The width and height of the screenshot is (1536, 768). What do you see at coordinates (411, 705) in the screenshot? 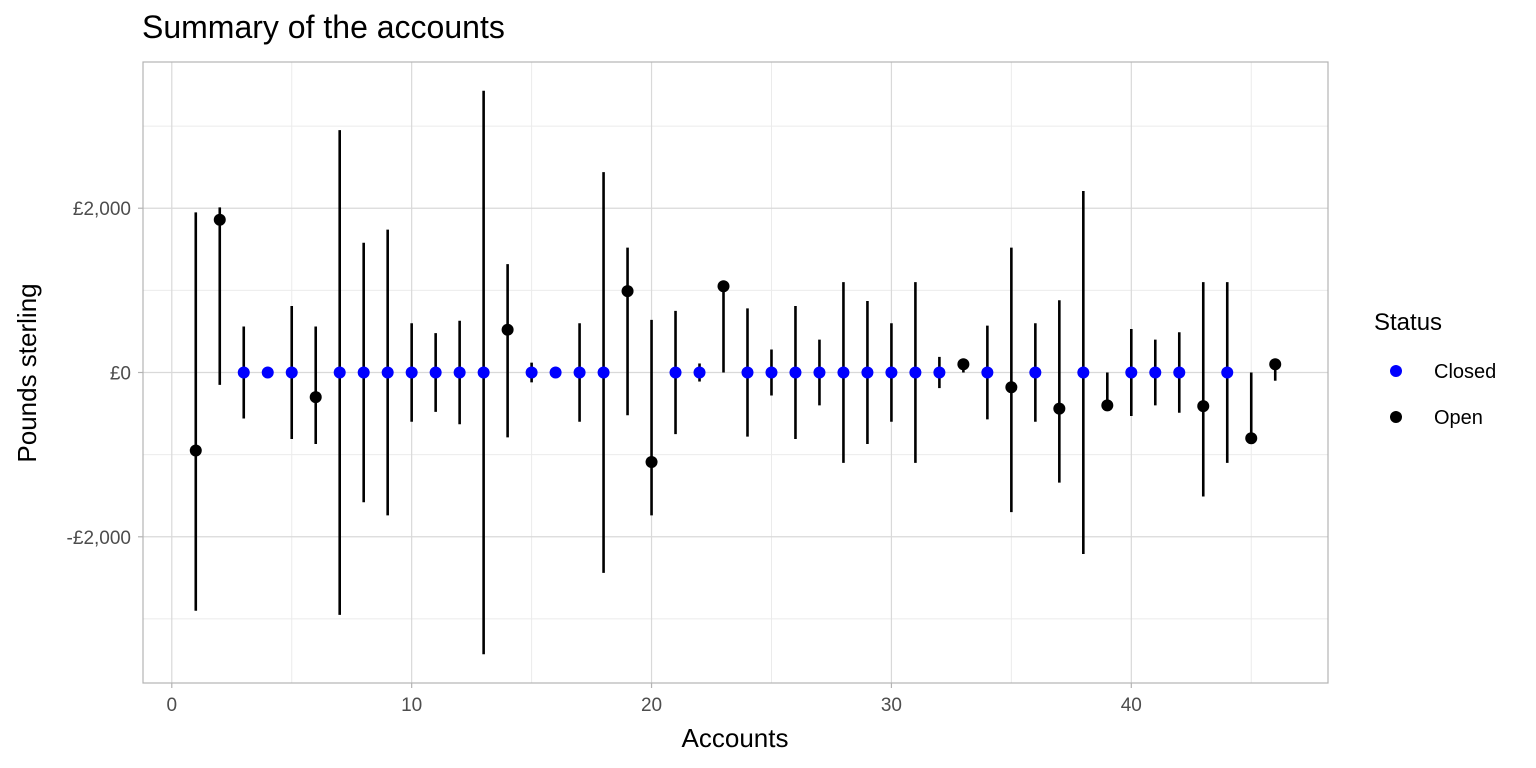
I see `x-tick-label: 10` at bounding box center [411, 705].